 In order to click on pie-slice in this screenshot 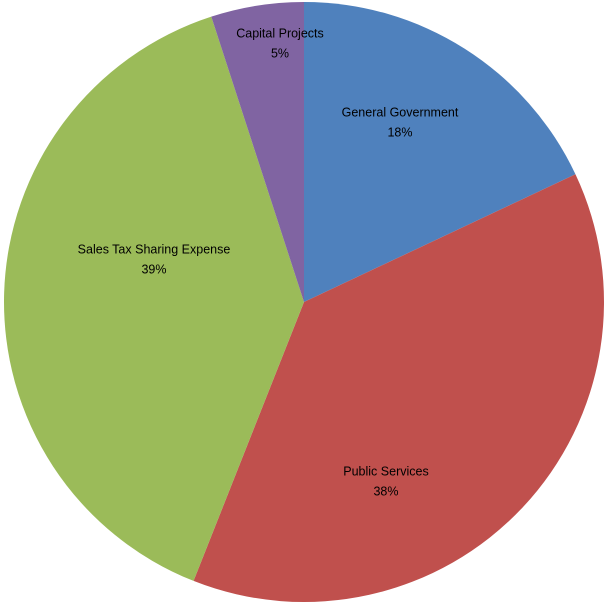, I will do `click(257, 151)`.